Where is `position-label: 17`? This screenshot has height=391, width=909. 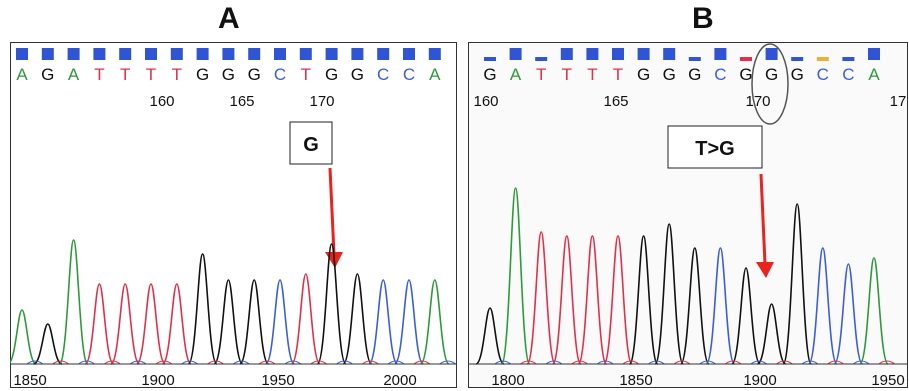 position-label: 17 is located at coordinates (898, 101).